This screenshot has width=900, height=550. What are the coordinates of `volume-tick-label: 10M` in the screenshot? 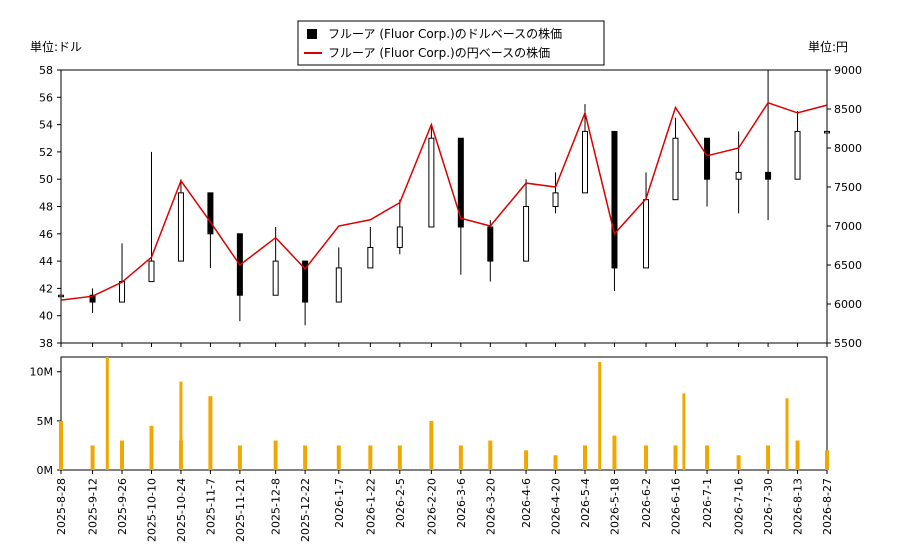 It's located at (42, 372).